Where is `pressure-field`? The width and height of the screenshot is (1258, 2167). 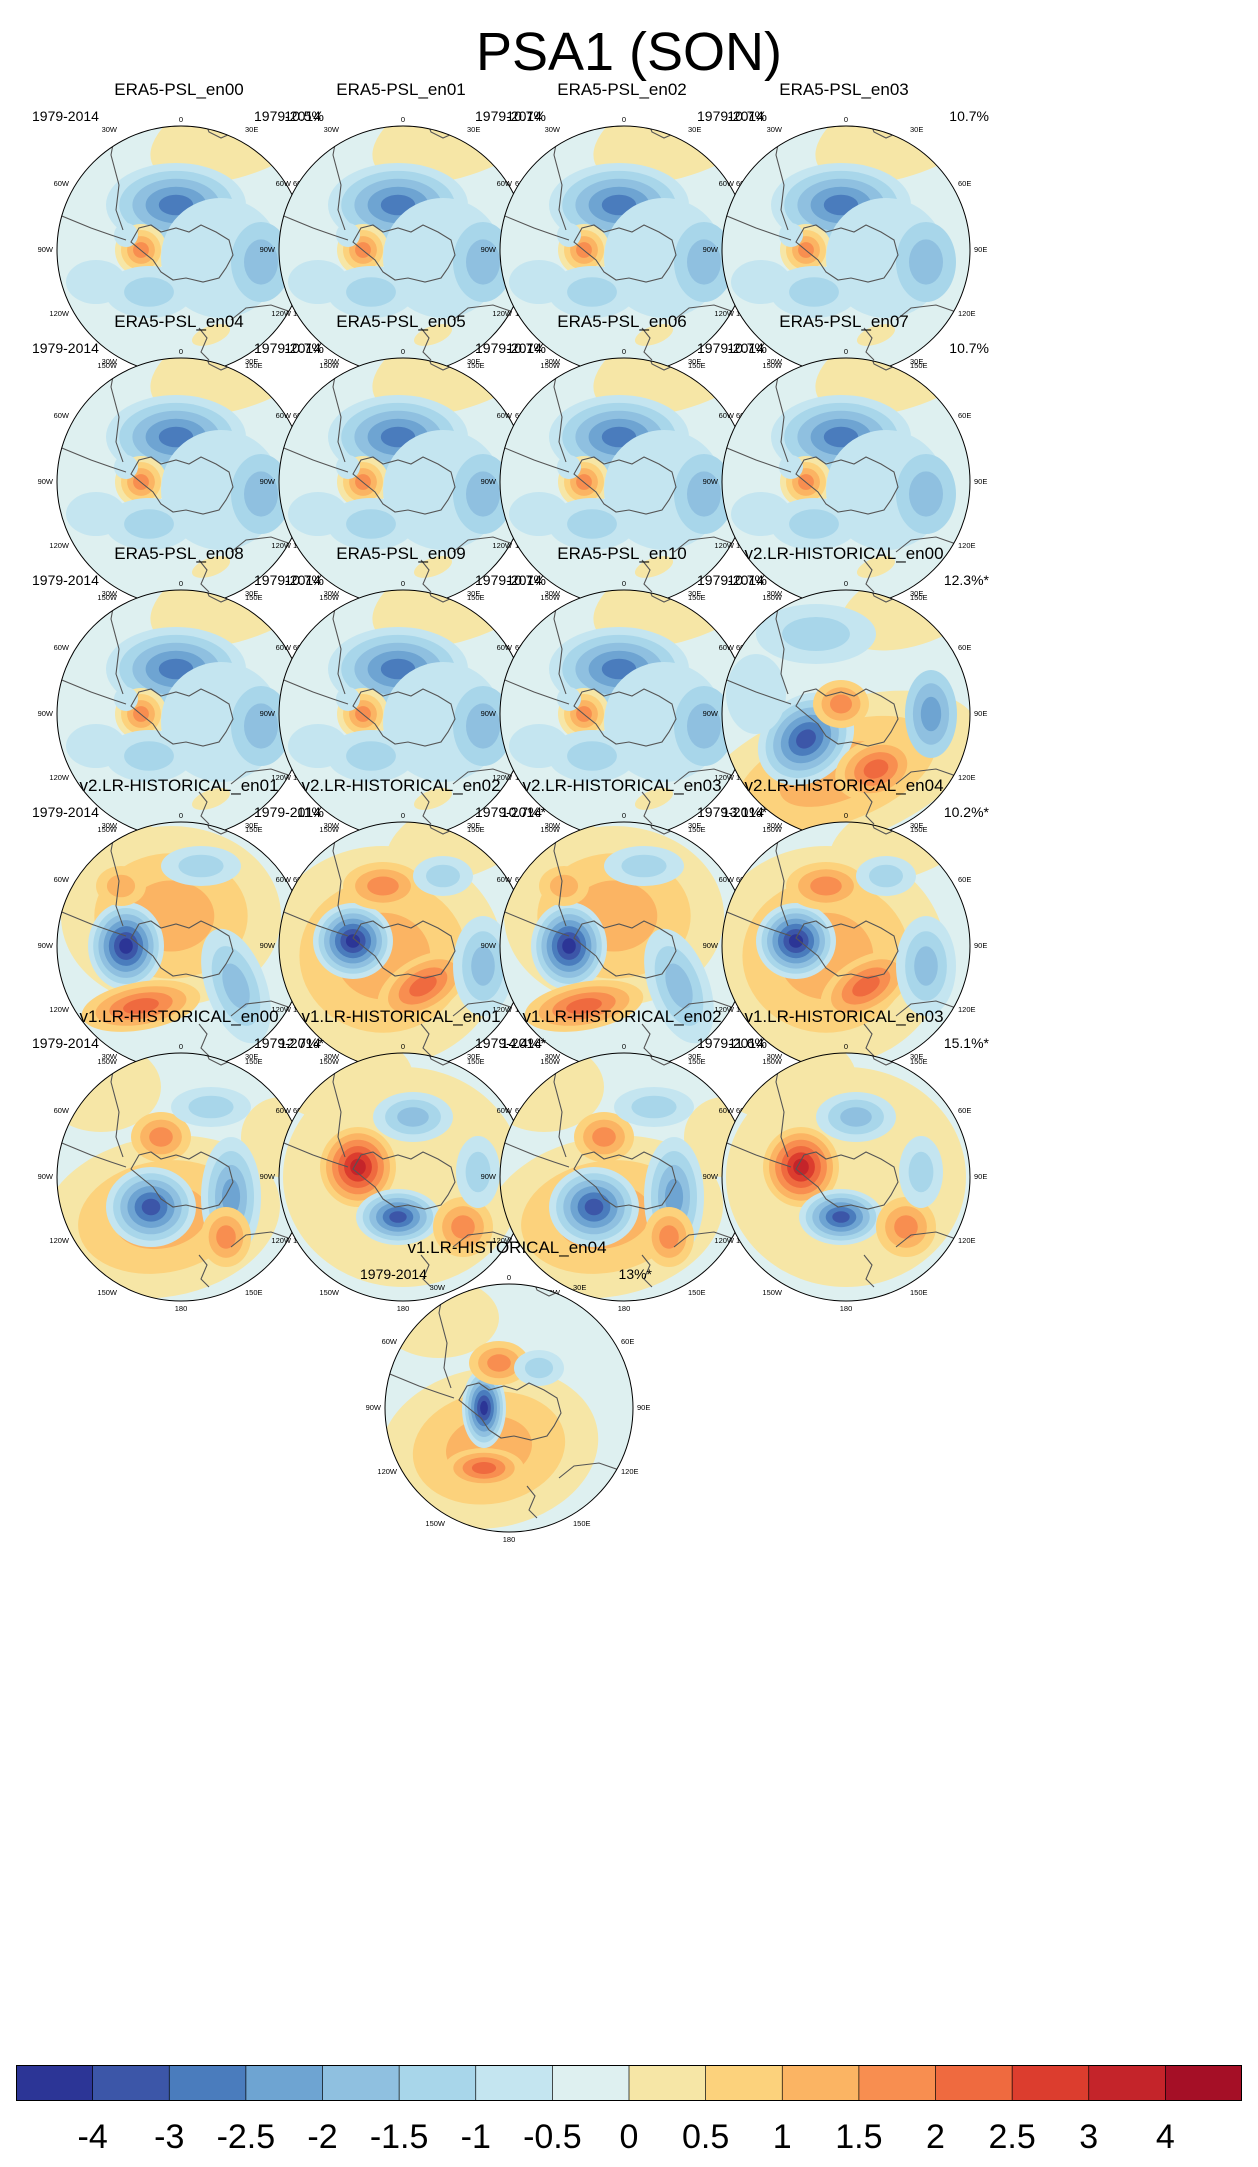
pressure-field is located at coordinates (403, 482).